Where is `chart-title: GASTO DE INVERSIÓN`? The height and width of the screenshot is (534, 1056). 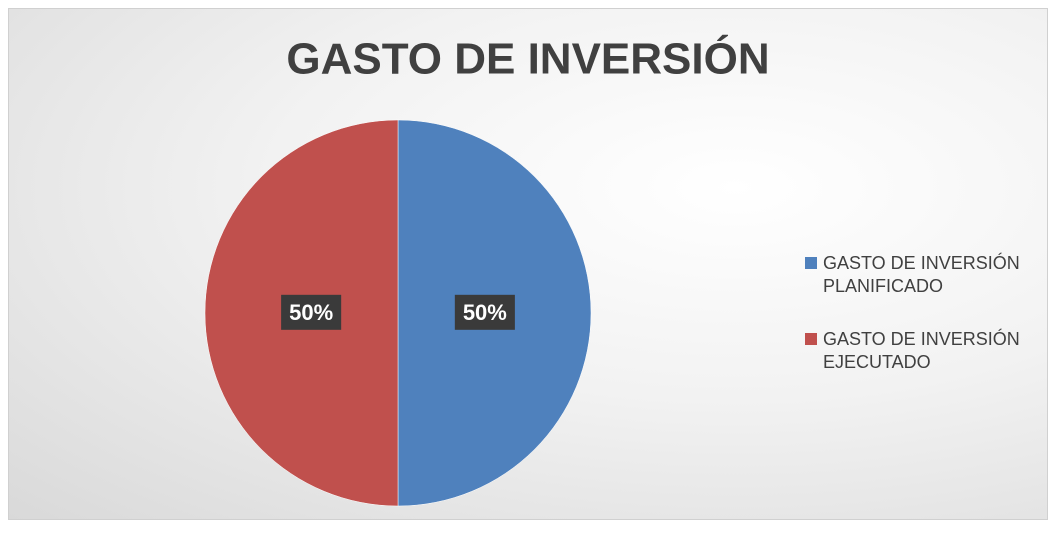 chart-title: GASTO DE INVERSIÓN is located at coordinates (527, 59).